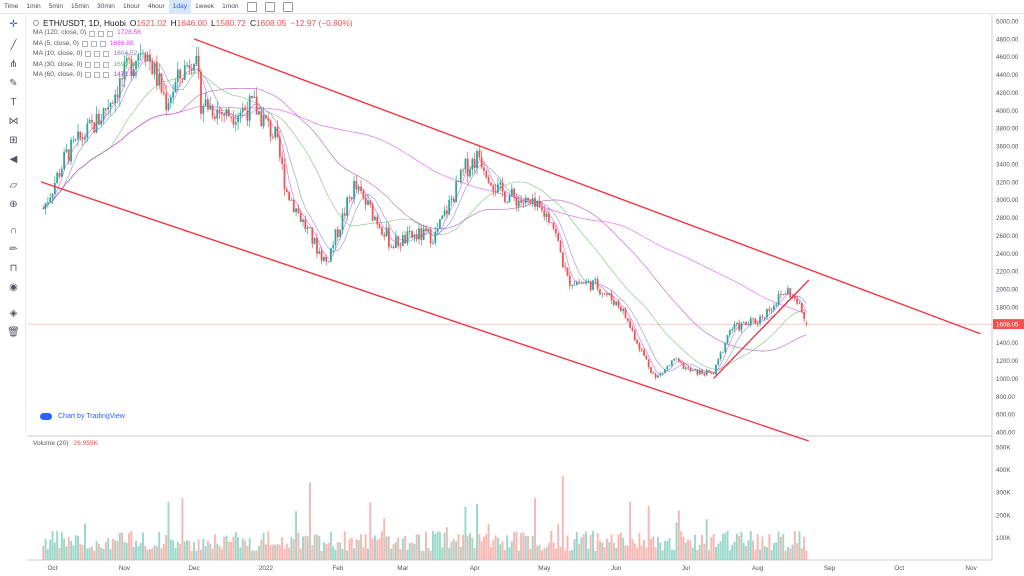  What do you see at coordinates (80, 6) in the screenshot?
I see `timeframe-15min: 15min` at bounding box center [80, 6].